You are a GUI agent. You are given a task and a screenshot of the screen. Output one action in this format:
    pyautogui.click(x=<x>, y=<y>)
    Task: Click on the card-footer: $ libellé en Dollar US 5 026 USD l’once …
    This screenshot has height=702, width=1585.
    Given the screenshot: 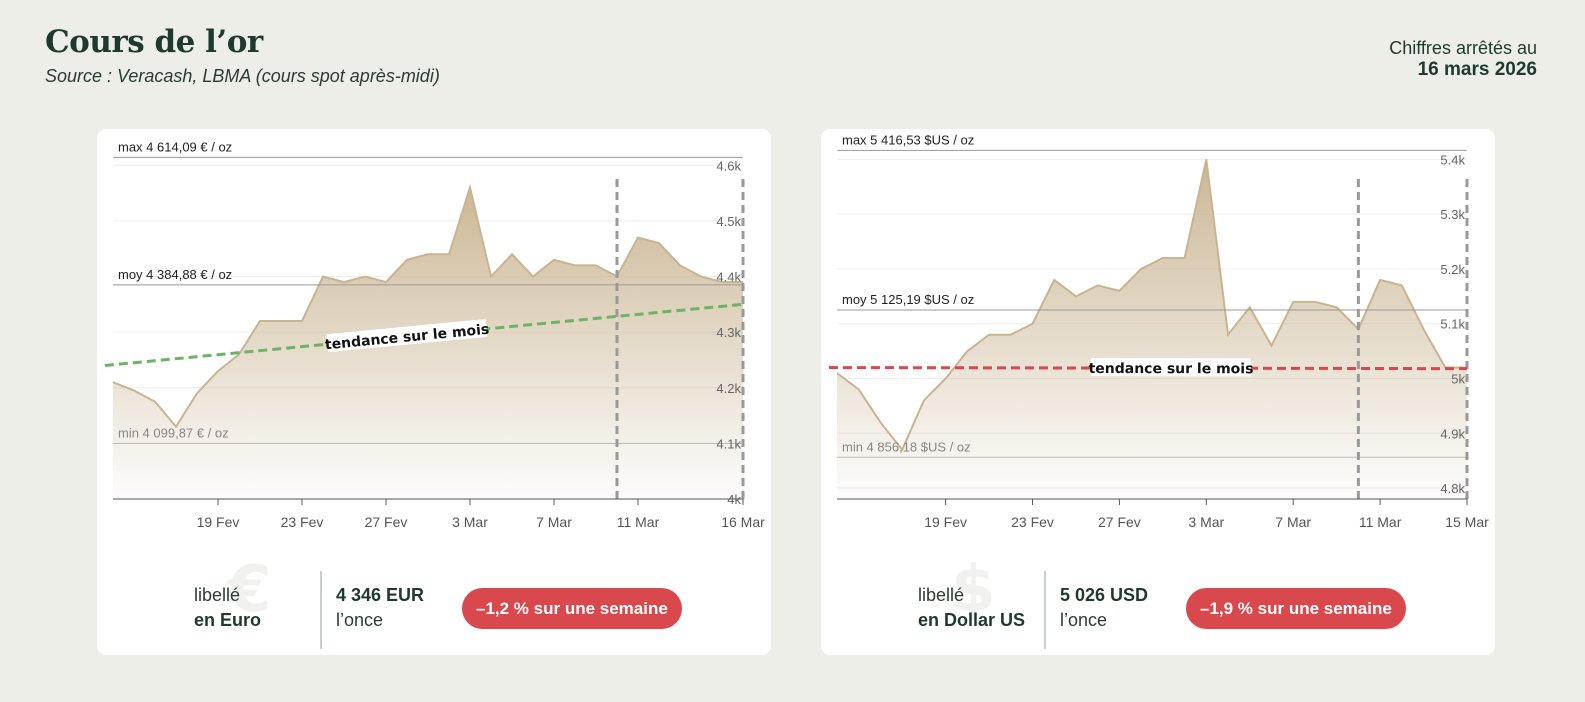 What is the action you would take?
    pyautogui.click(x=1158, y=600)
    